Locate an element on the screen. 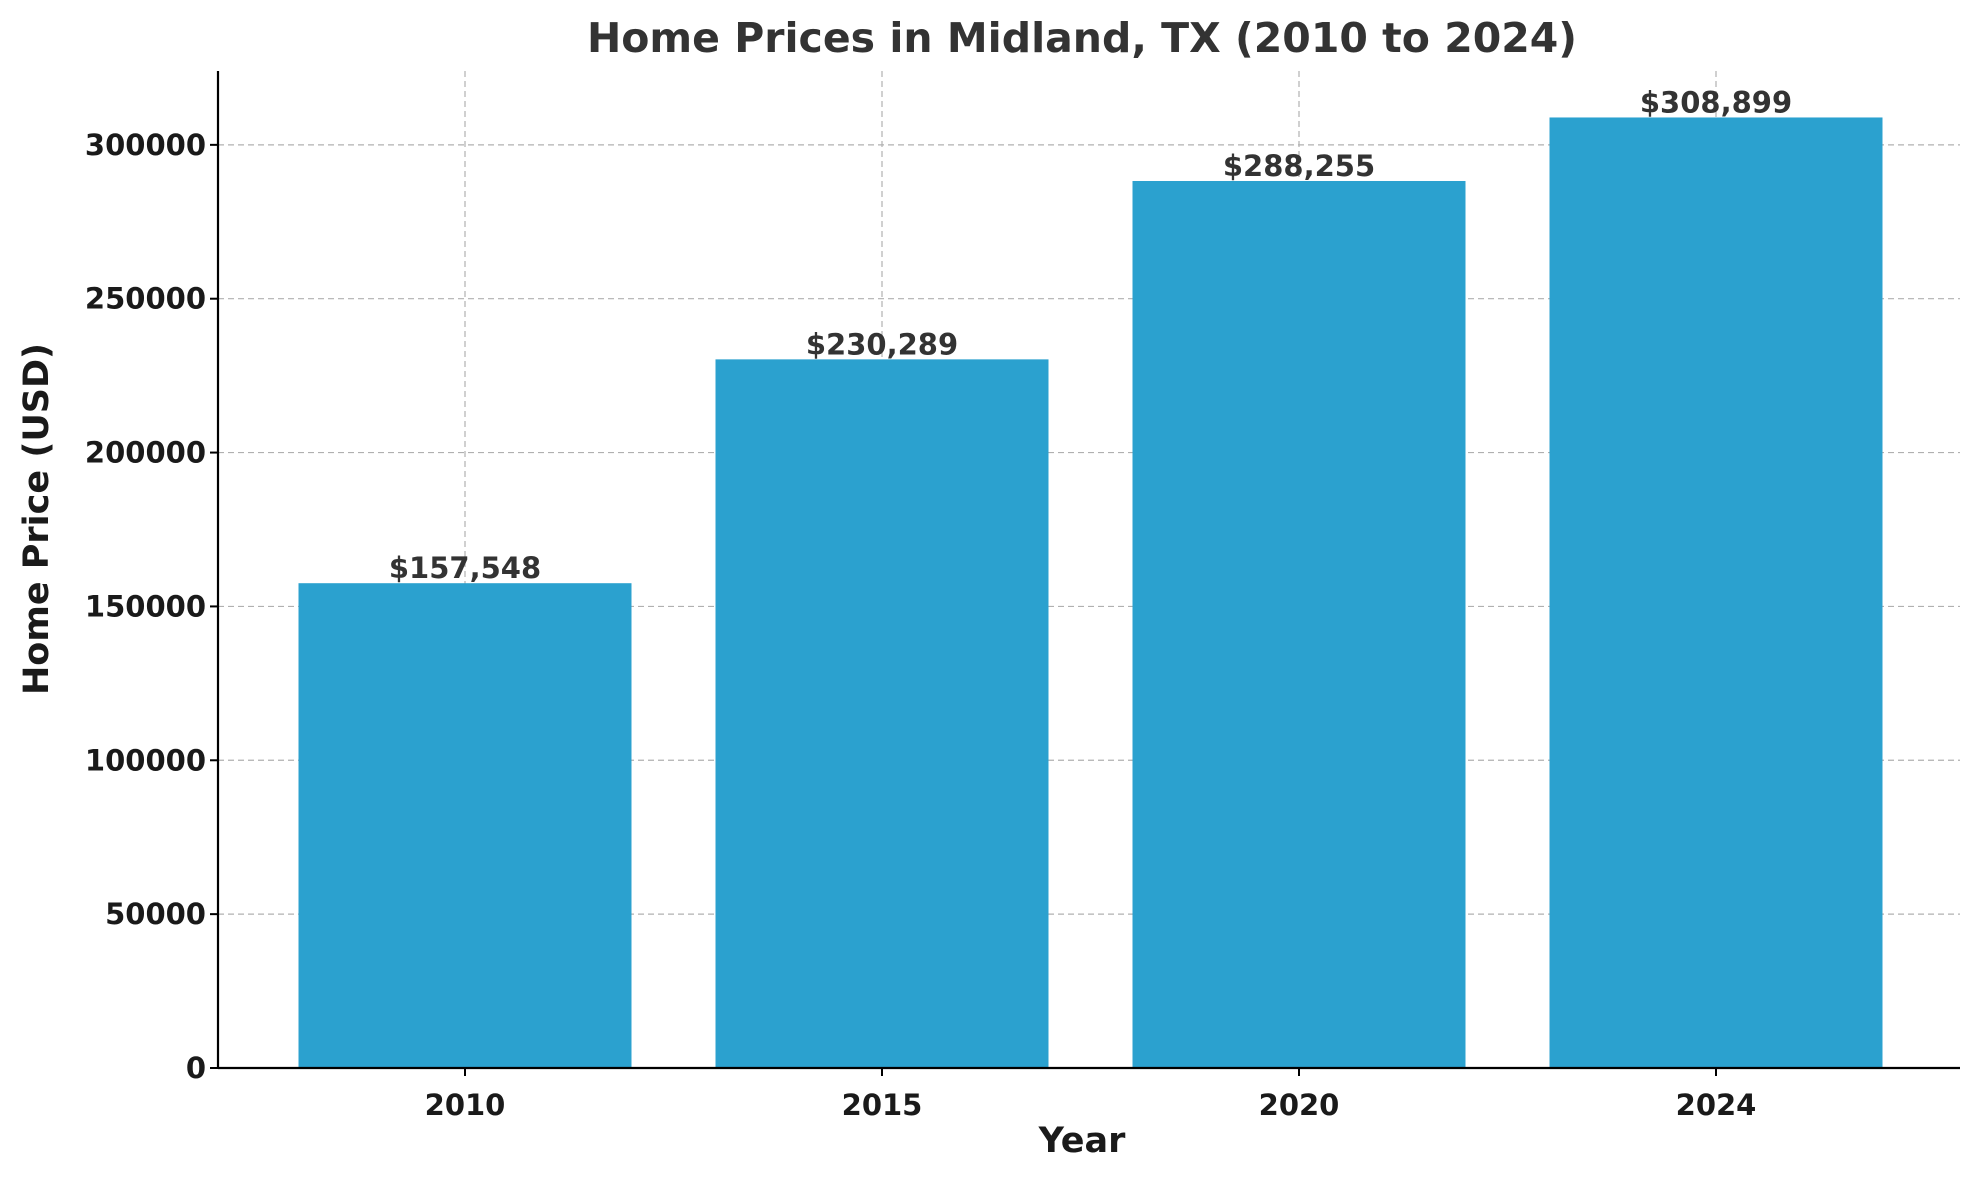 This screenshot has height=1184, width=1979. y-tick-label: 150000 is located at coordinates (145, 606).